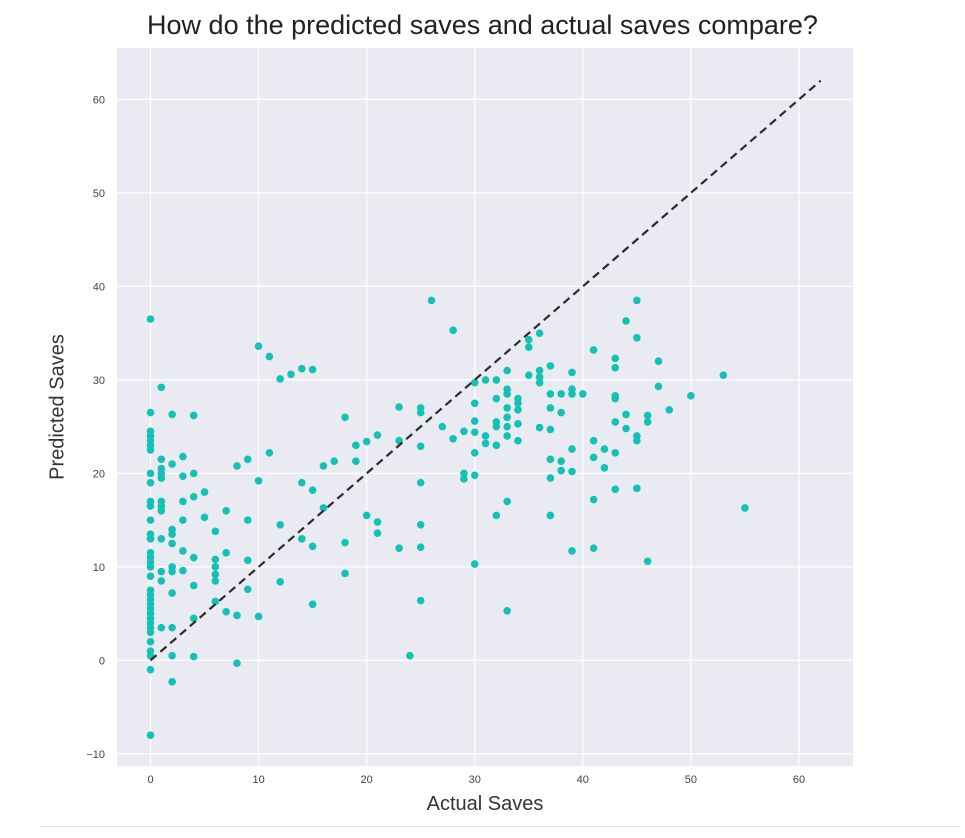 The height and width of the screenshot is (838, 965). I want to click on x-tick-label: 50, so click(691, 780).